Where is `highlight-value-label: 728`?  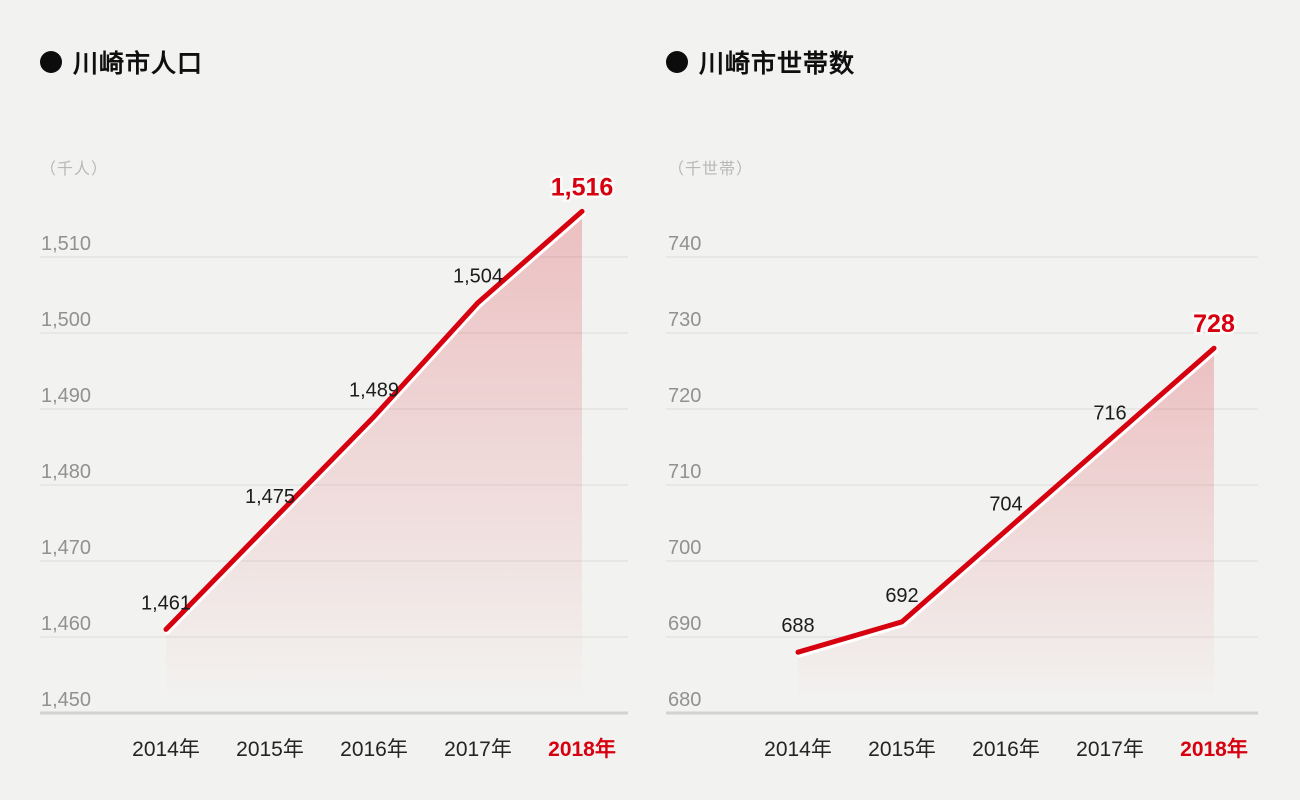 highlight-value-label: 728 is located at coordinates (1214, 324).